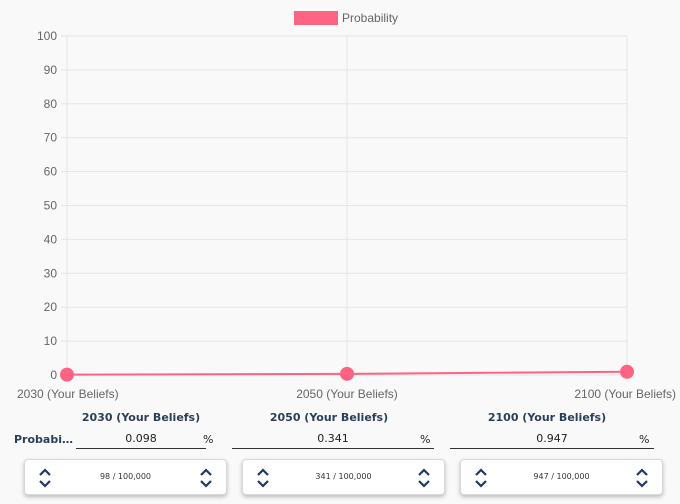 Image resolution: width=680 pixels, height=504 pixels. I want to click on y-axis: 0 10 20 30 40 50 60 70 80 90 100, so click(47, 205).